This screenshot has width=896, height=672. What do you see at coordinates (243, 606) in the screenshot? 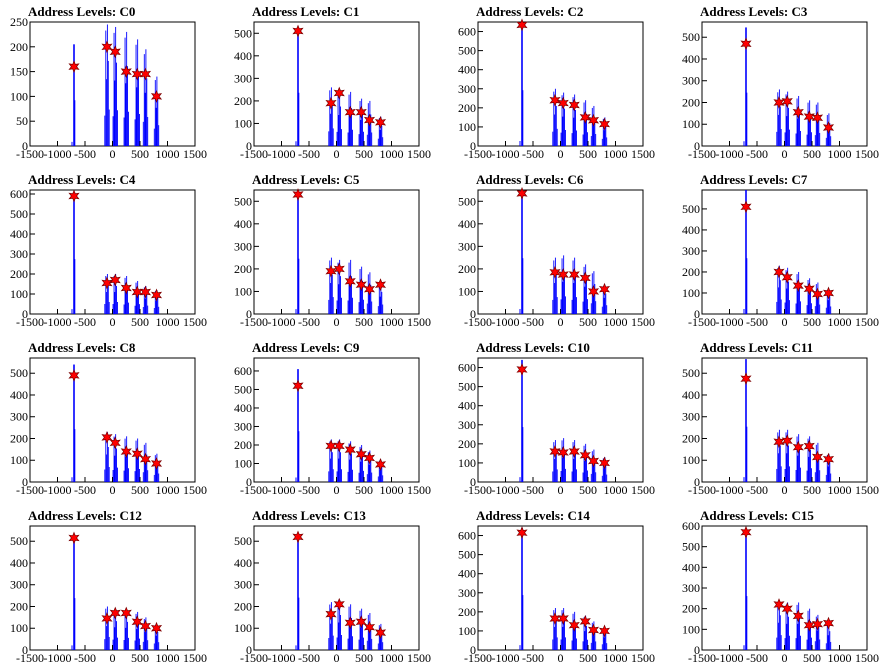
I see `y-tick-label: 200` at bounding box center [243, 606].